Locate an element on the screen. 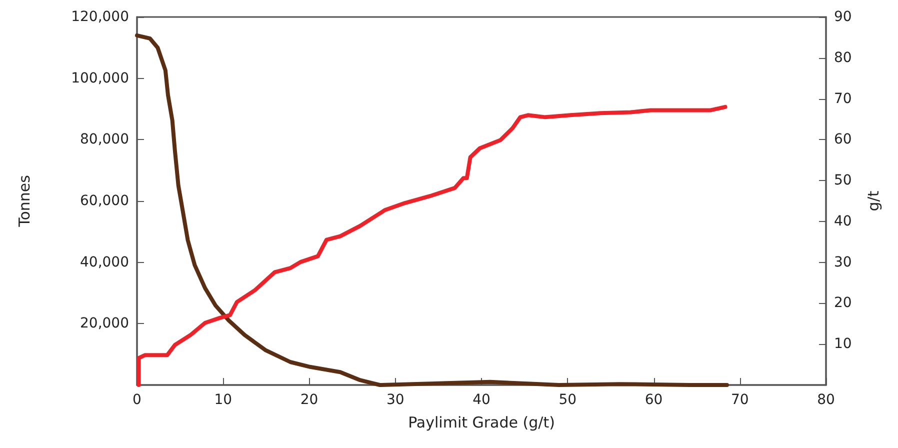 The image size is (898, 448). y-tick-label: 100,000 is located at coordinates (100, 78).